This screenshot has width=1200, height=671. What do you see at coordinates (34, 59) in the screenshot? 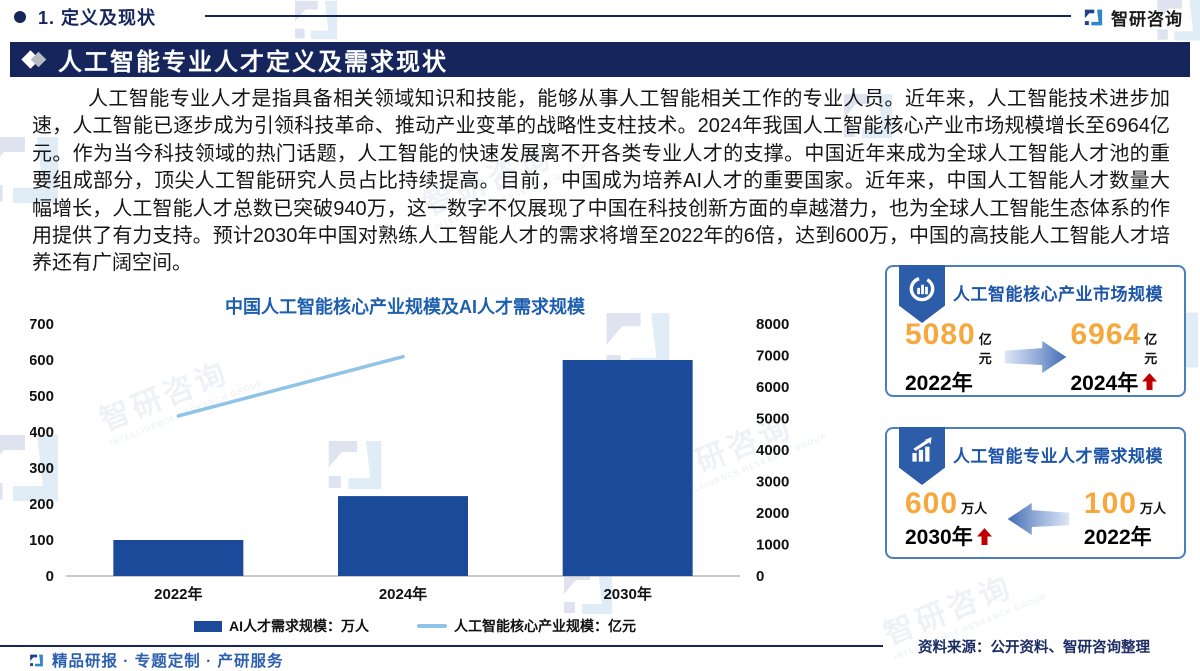
I see `diamond-icon` at bounding box center [34, 59].